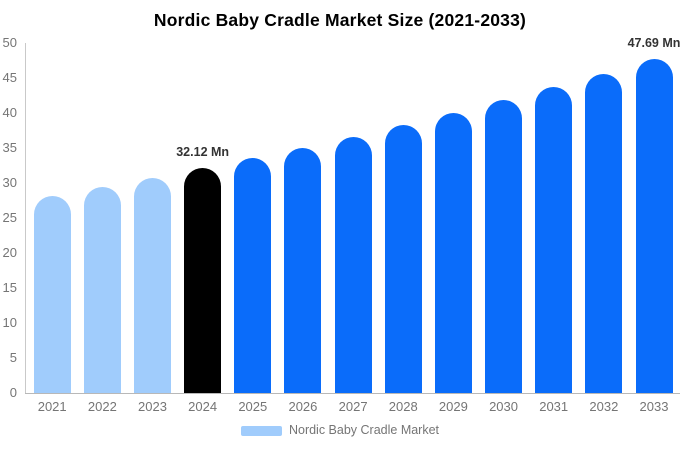 The height and width of the screenshot is (450, 680). I want to click on x-axis-label-2024: 2024, so click(203, 406).